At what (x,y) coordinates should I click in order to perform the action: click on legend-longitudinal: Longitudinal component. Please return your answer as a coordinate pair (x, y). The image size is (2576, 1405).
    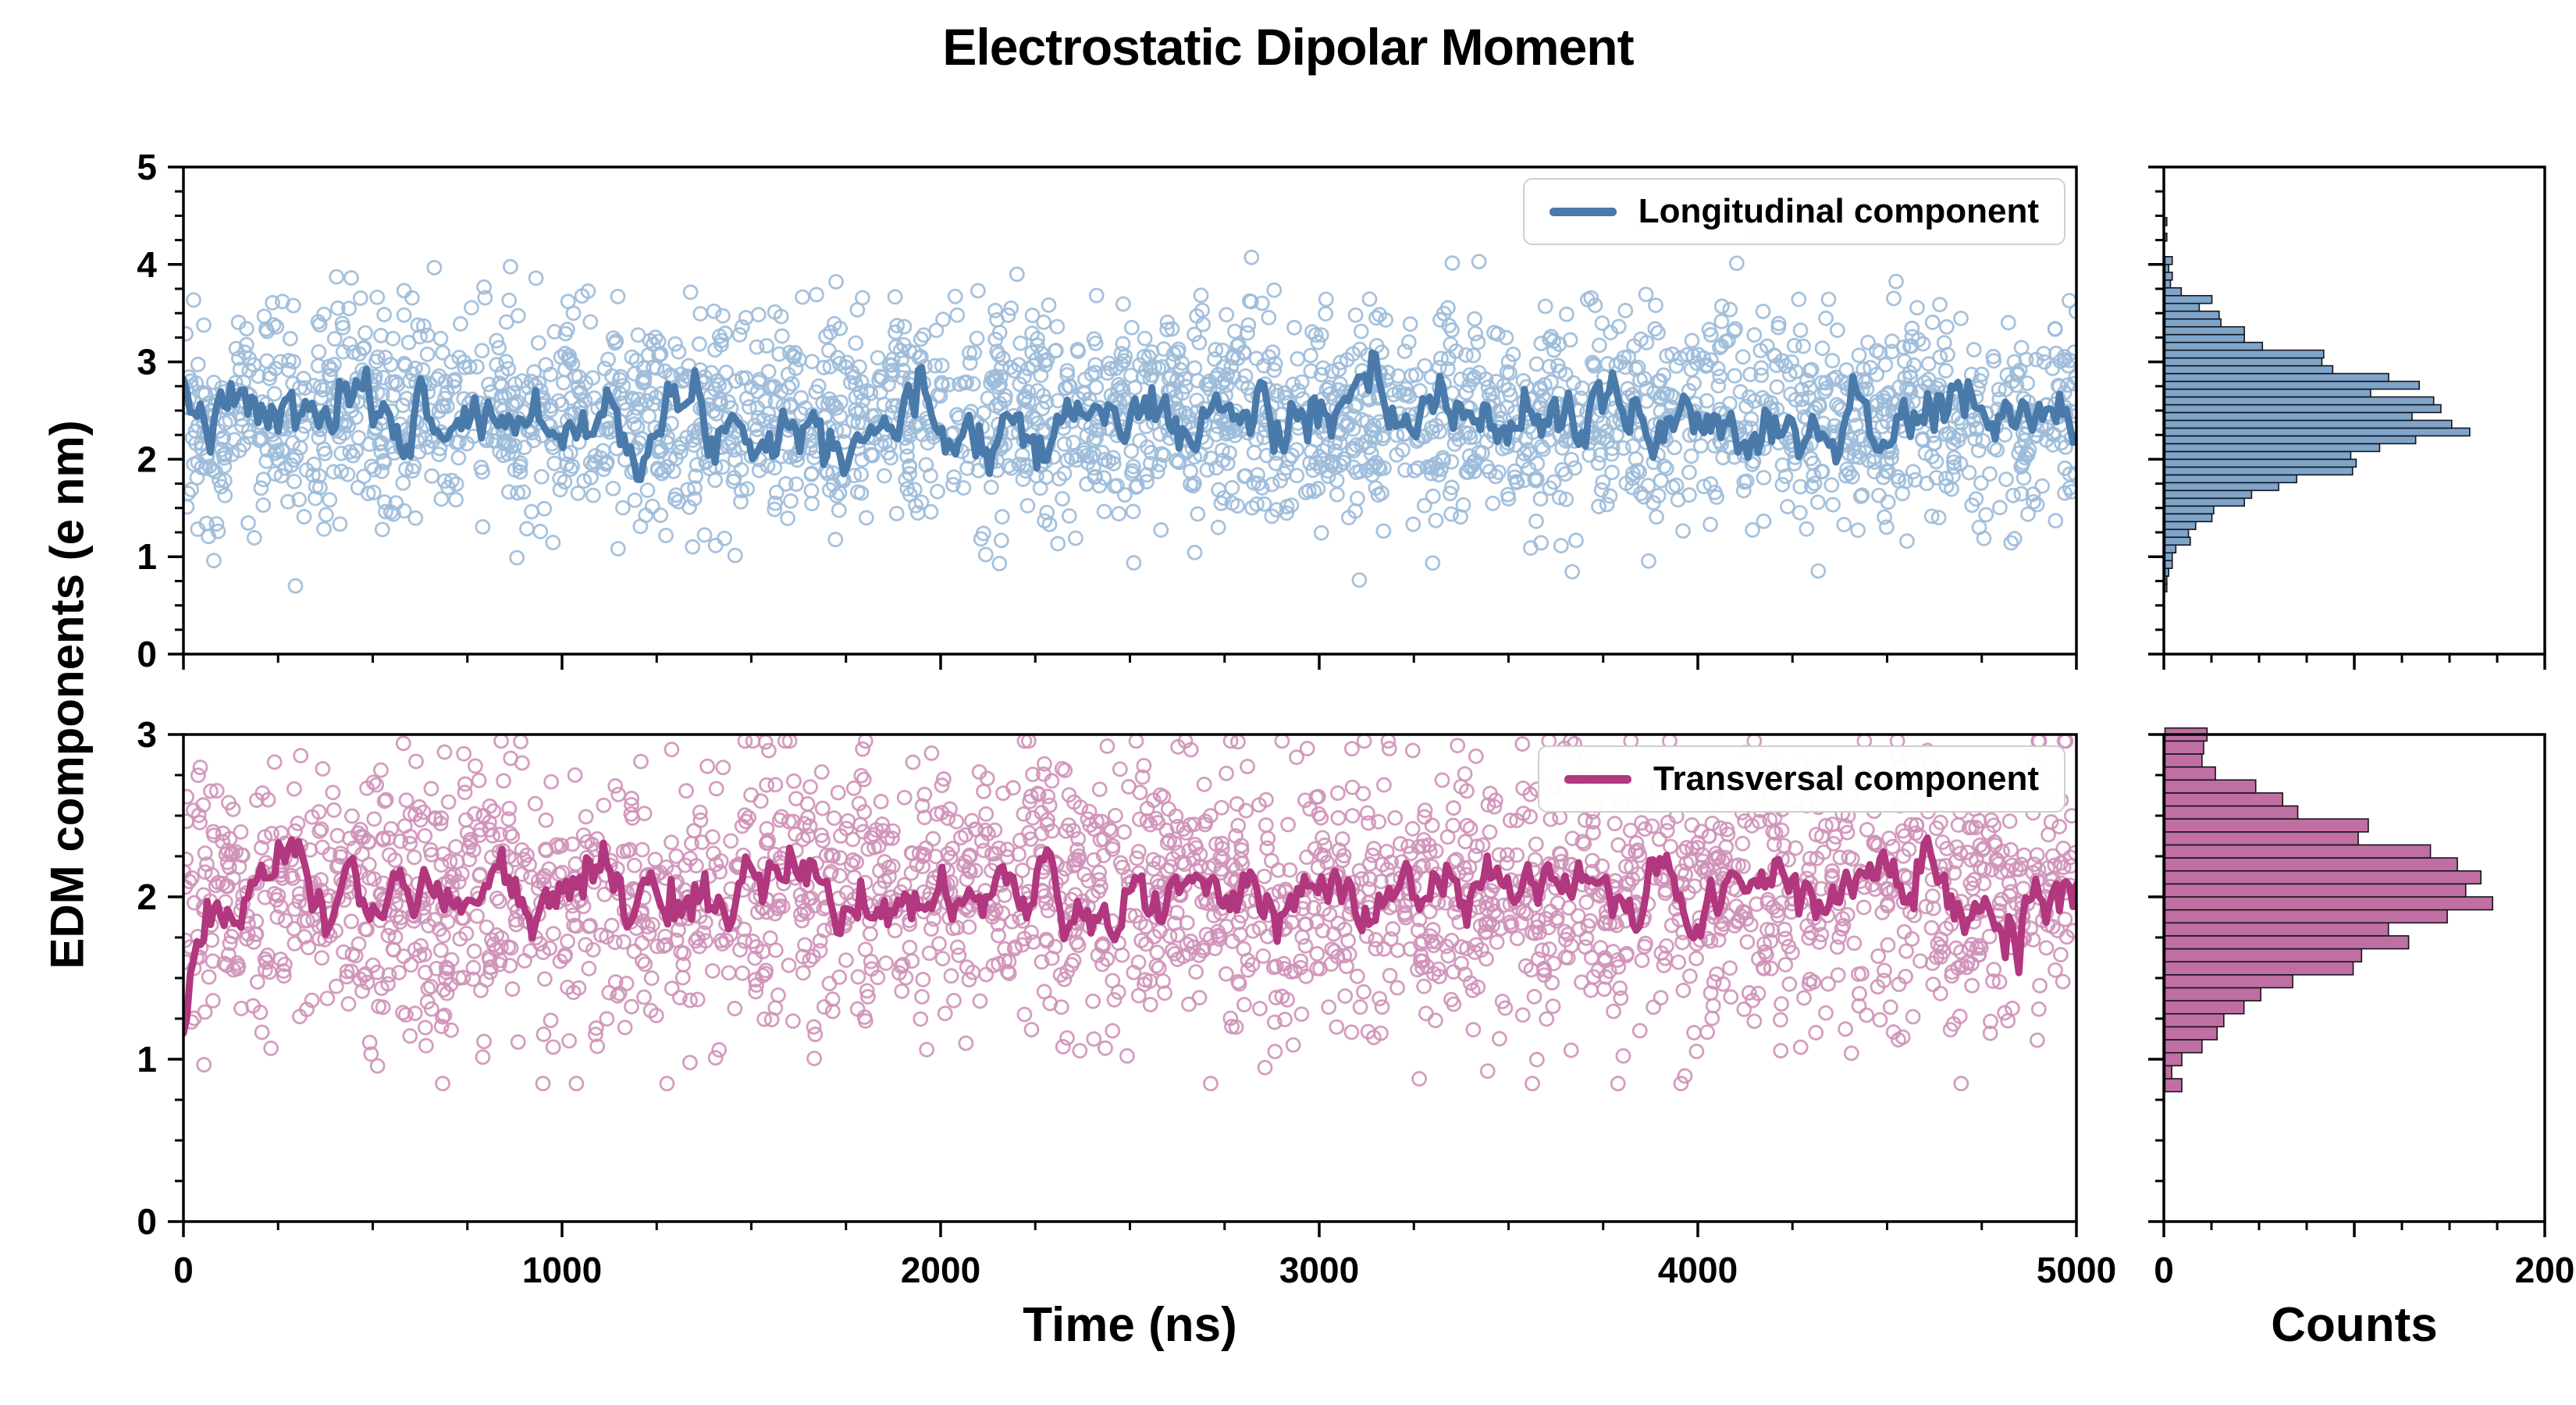
    Looking at the image, I should click on (1793, 211).